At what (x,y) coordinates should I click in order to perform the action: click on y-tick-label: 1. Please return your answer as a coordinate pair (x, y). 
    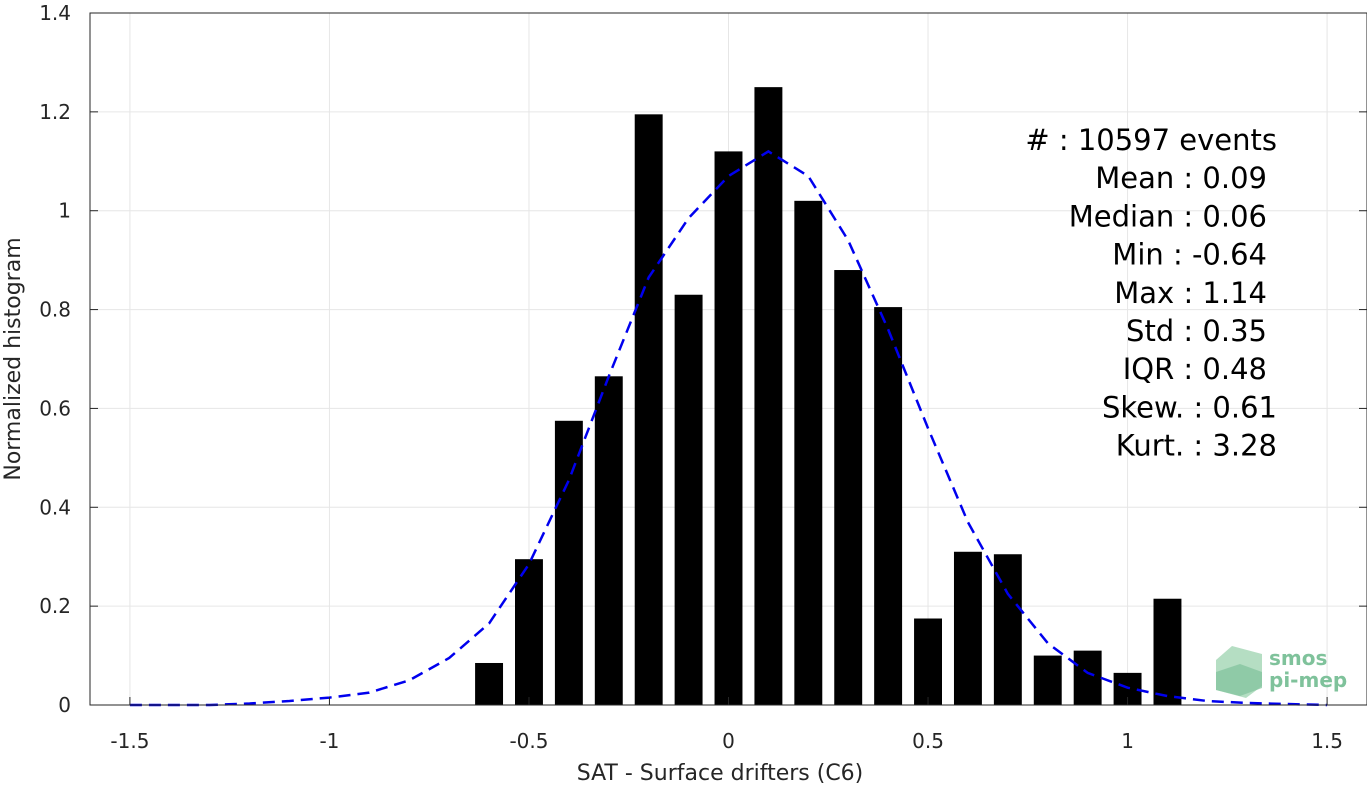
    Looking at the image, I should click on (64, 211).